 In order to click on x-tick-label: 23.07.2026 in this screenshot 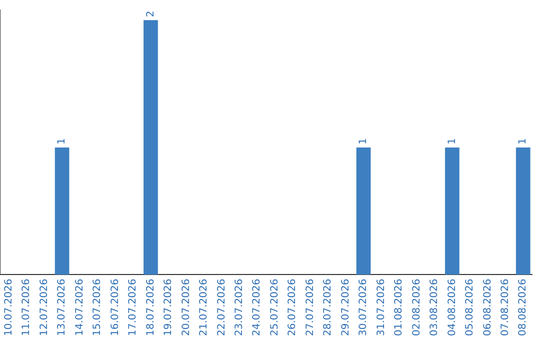, I will do `click(239, 307)`.